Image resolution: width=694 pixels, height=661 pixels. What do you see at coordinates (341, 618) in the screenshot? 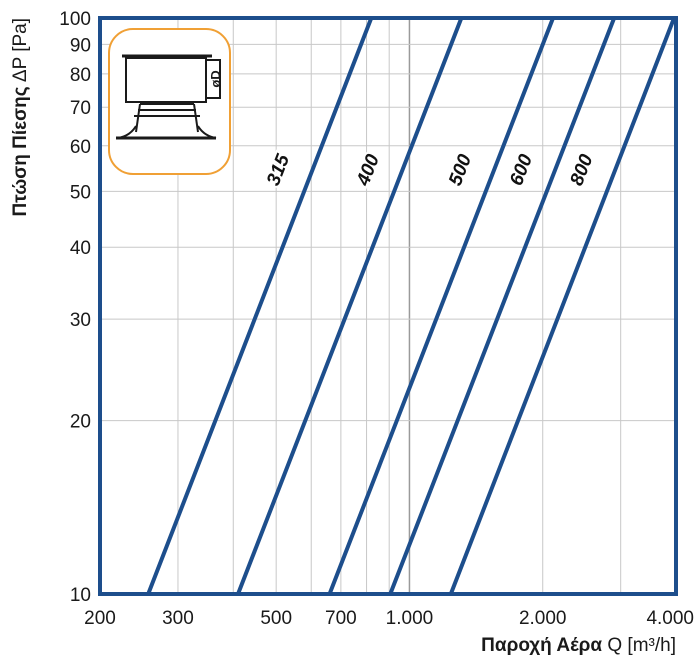
I see `x-tick-label: 700` at bounding box center [341, 618].